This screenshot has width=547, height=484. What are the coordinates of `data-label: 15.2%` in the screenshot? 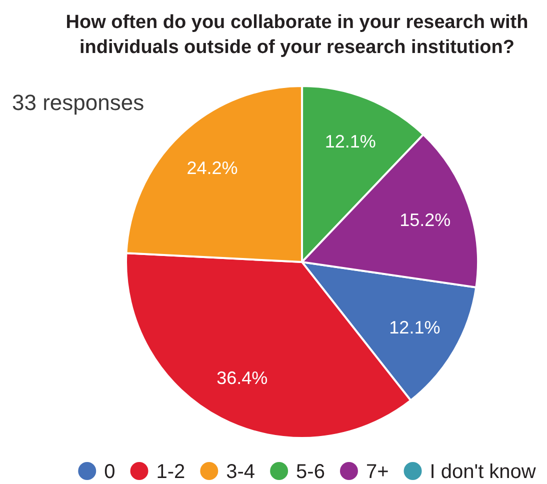 It's located at (425, 220).